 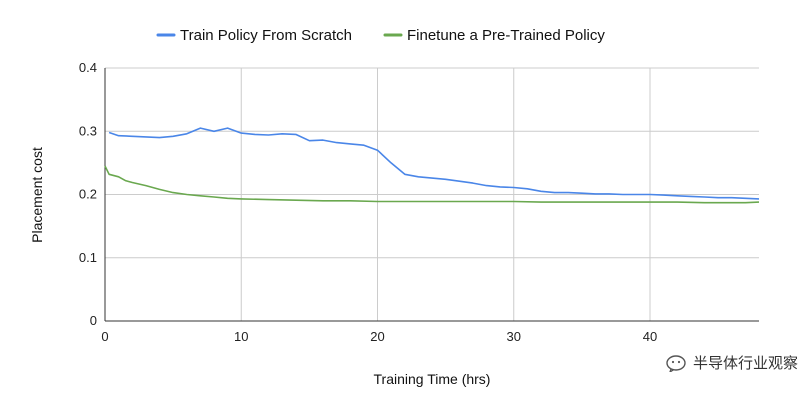 I want to click on y-tick-label: 0.3, so click(x=88, y=130).